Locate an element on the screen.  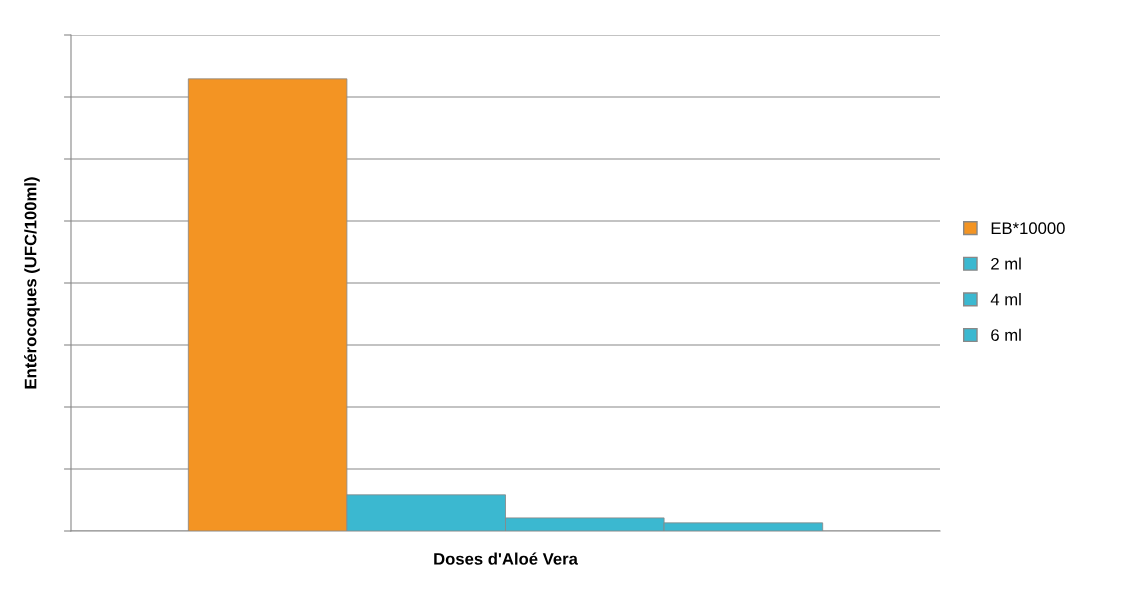
legend-label: EB*10000 is located at coordinates (1028, 228).